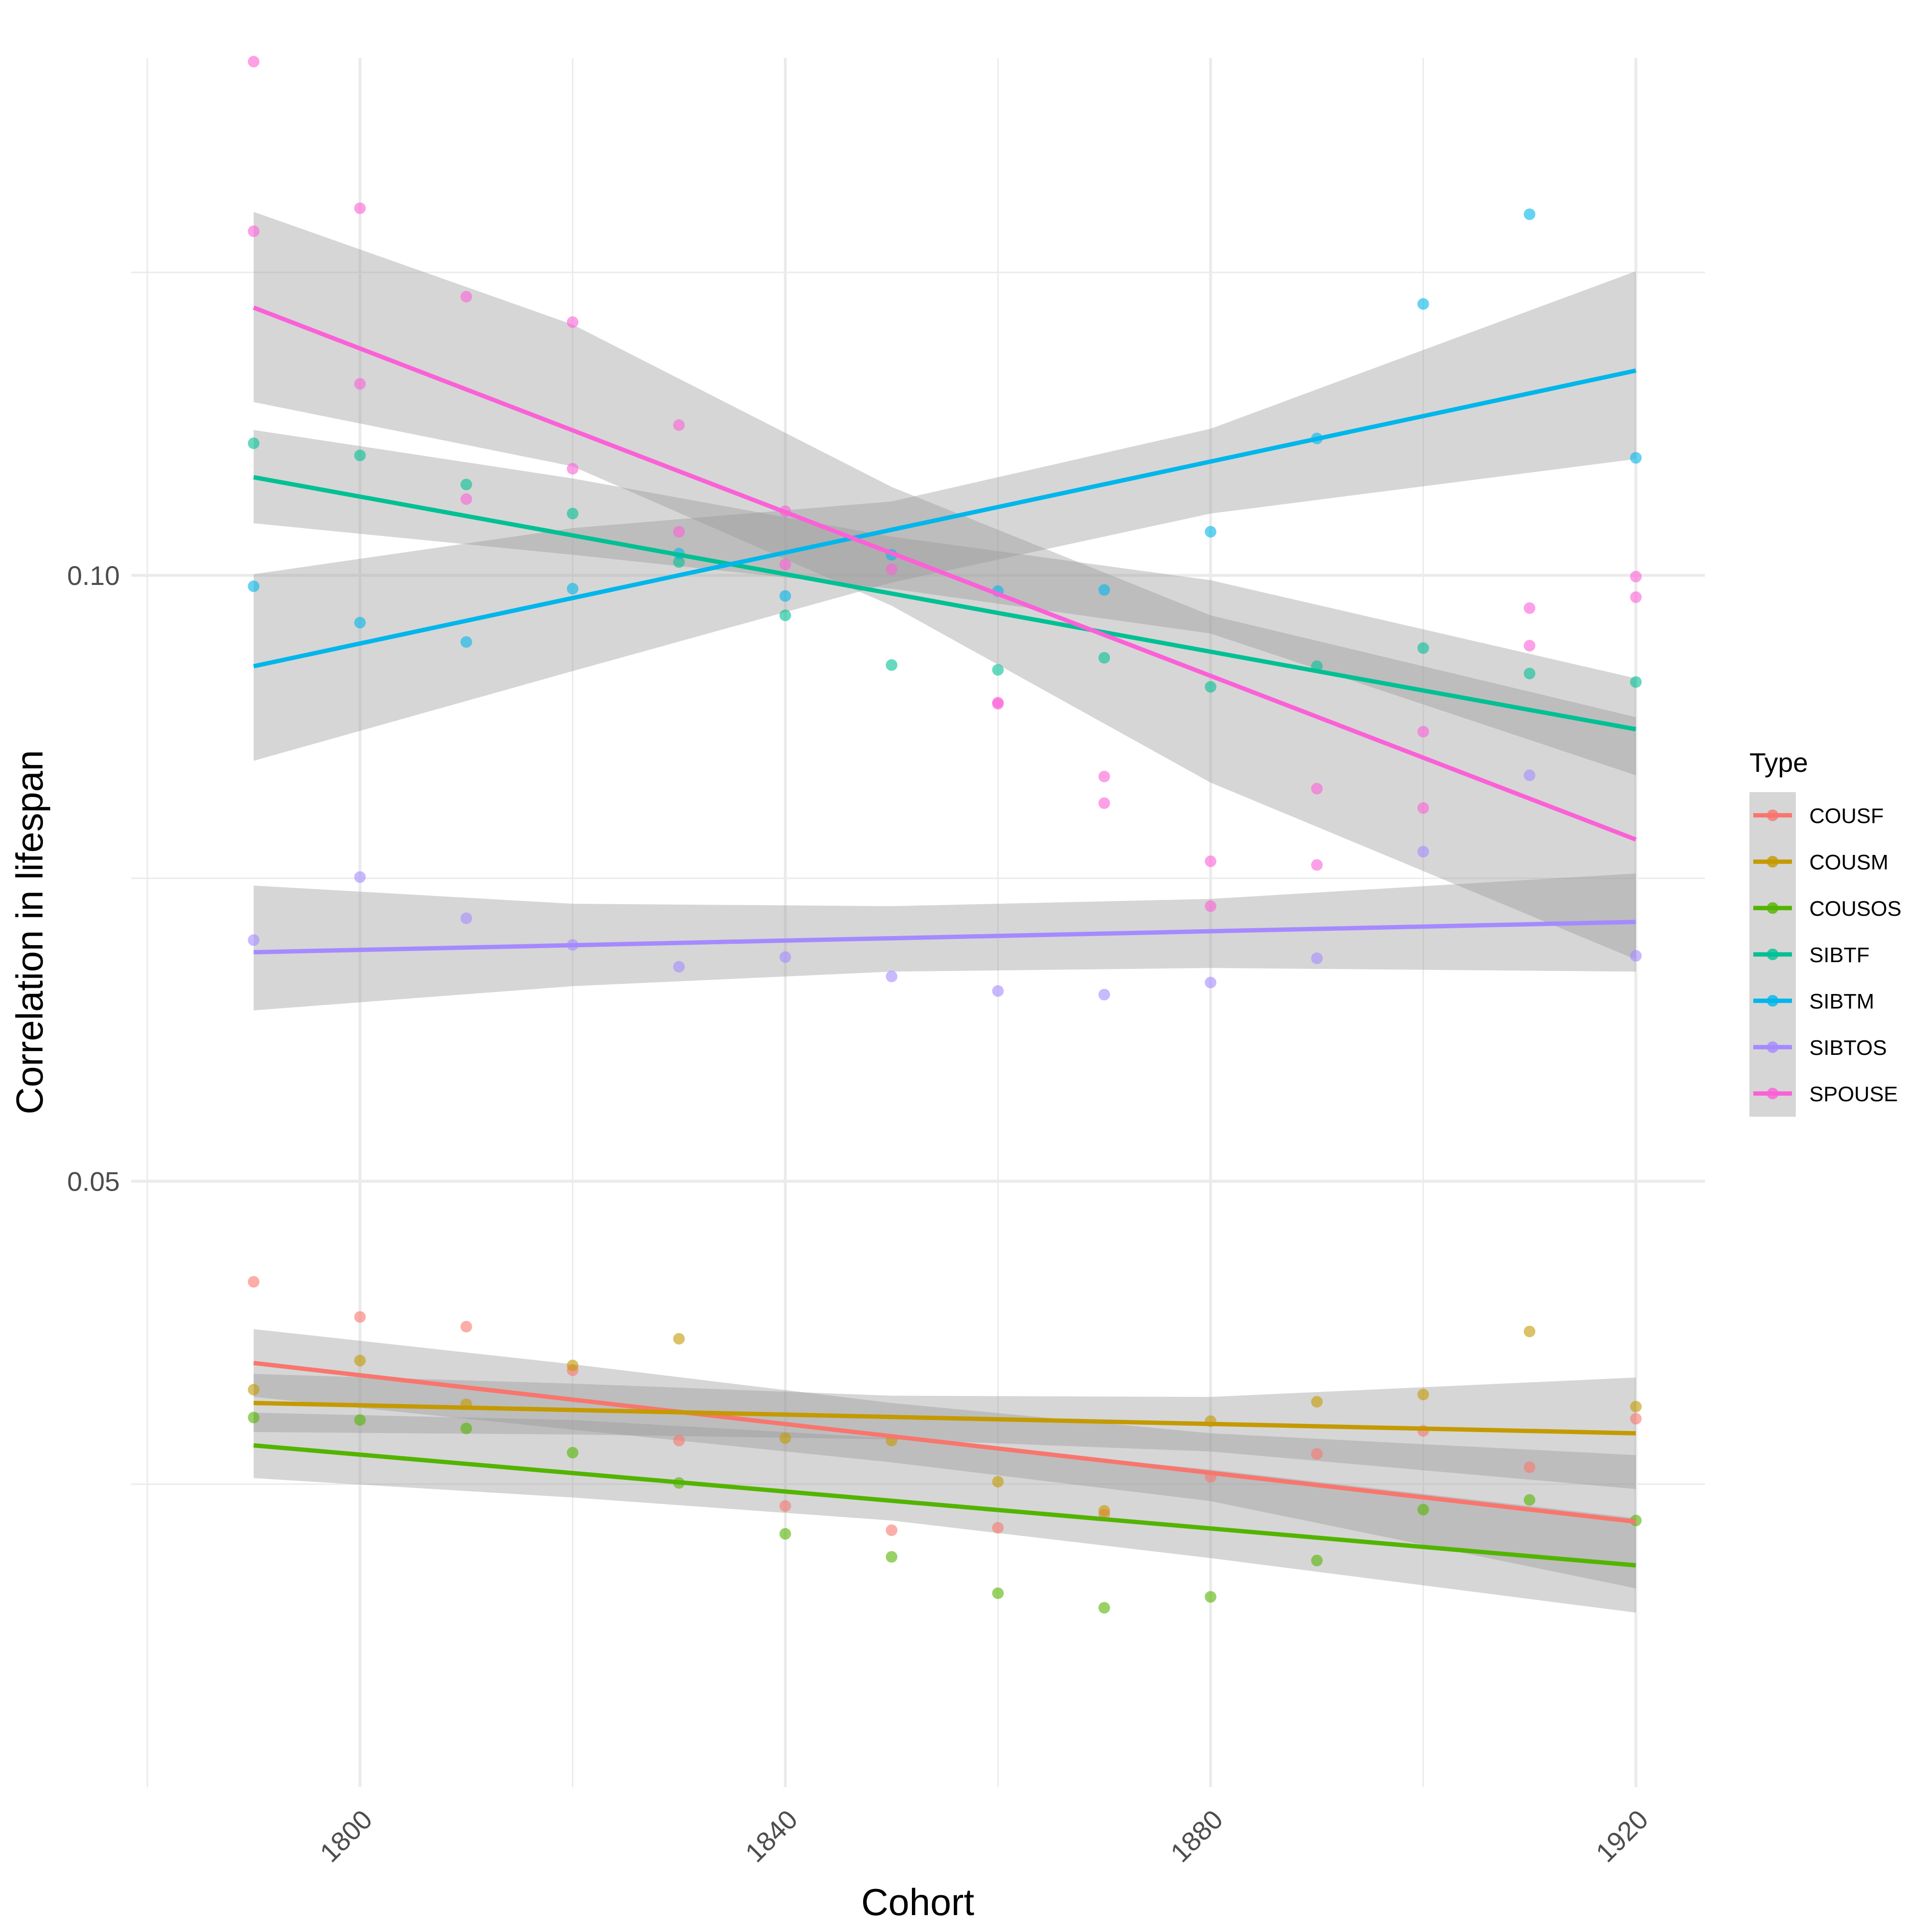 This screenshot has height=1932, width=1932. I want to click on legend-item-spouse: SPOUSE, so click(1825, 1094).